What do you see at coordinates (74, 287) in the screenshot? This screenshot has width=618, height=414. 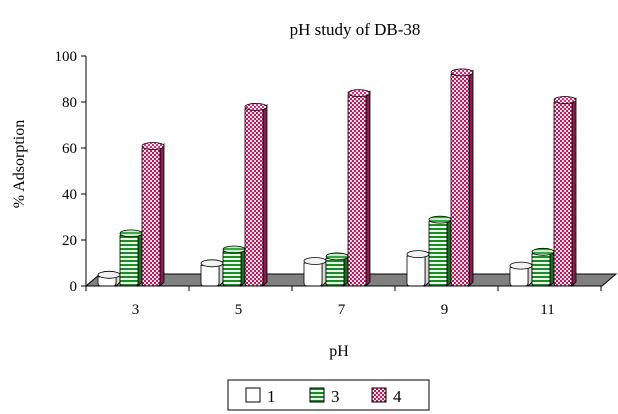 I see `y-tick-label: 0` at bounding box center [74, 287].